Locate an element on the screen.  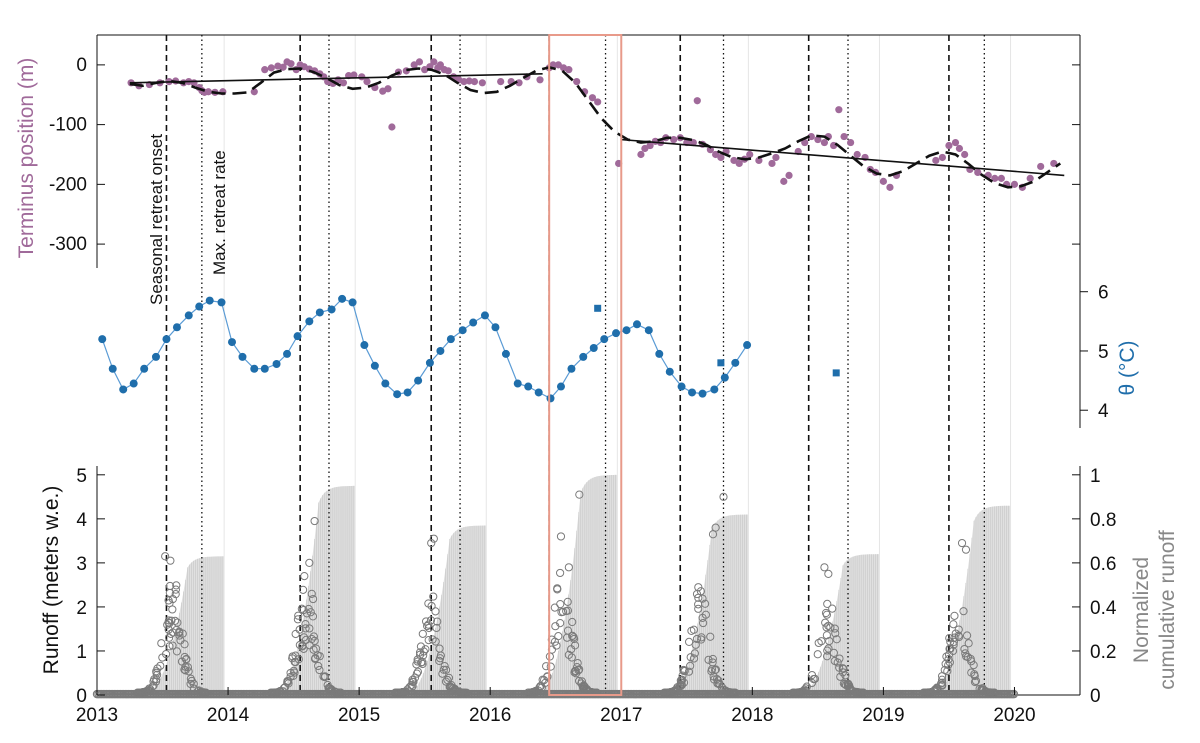
theta-y-tick-label: 6 is located at coordinates (1103, 293).